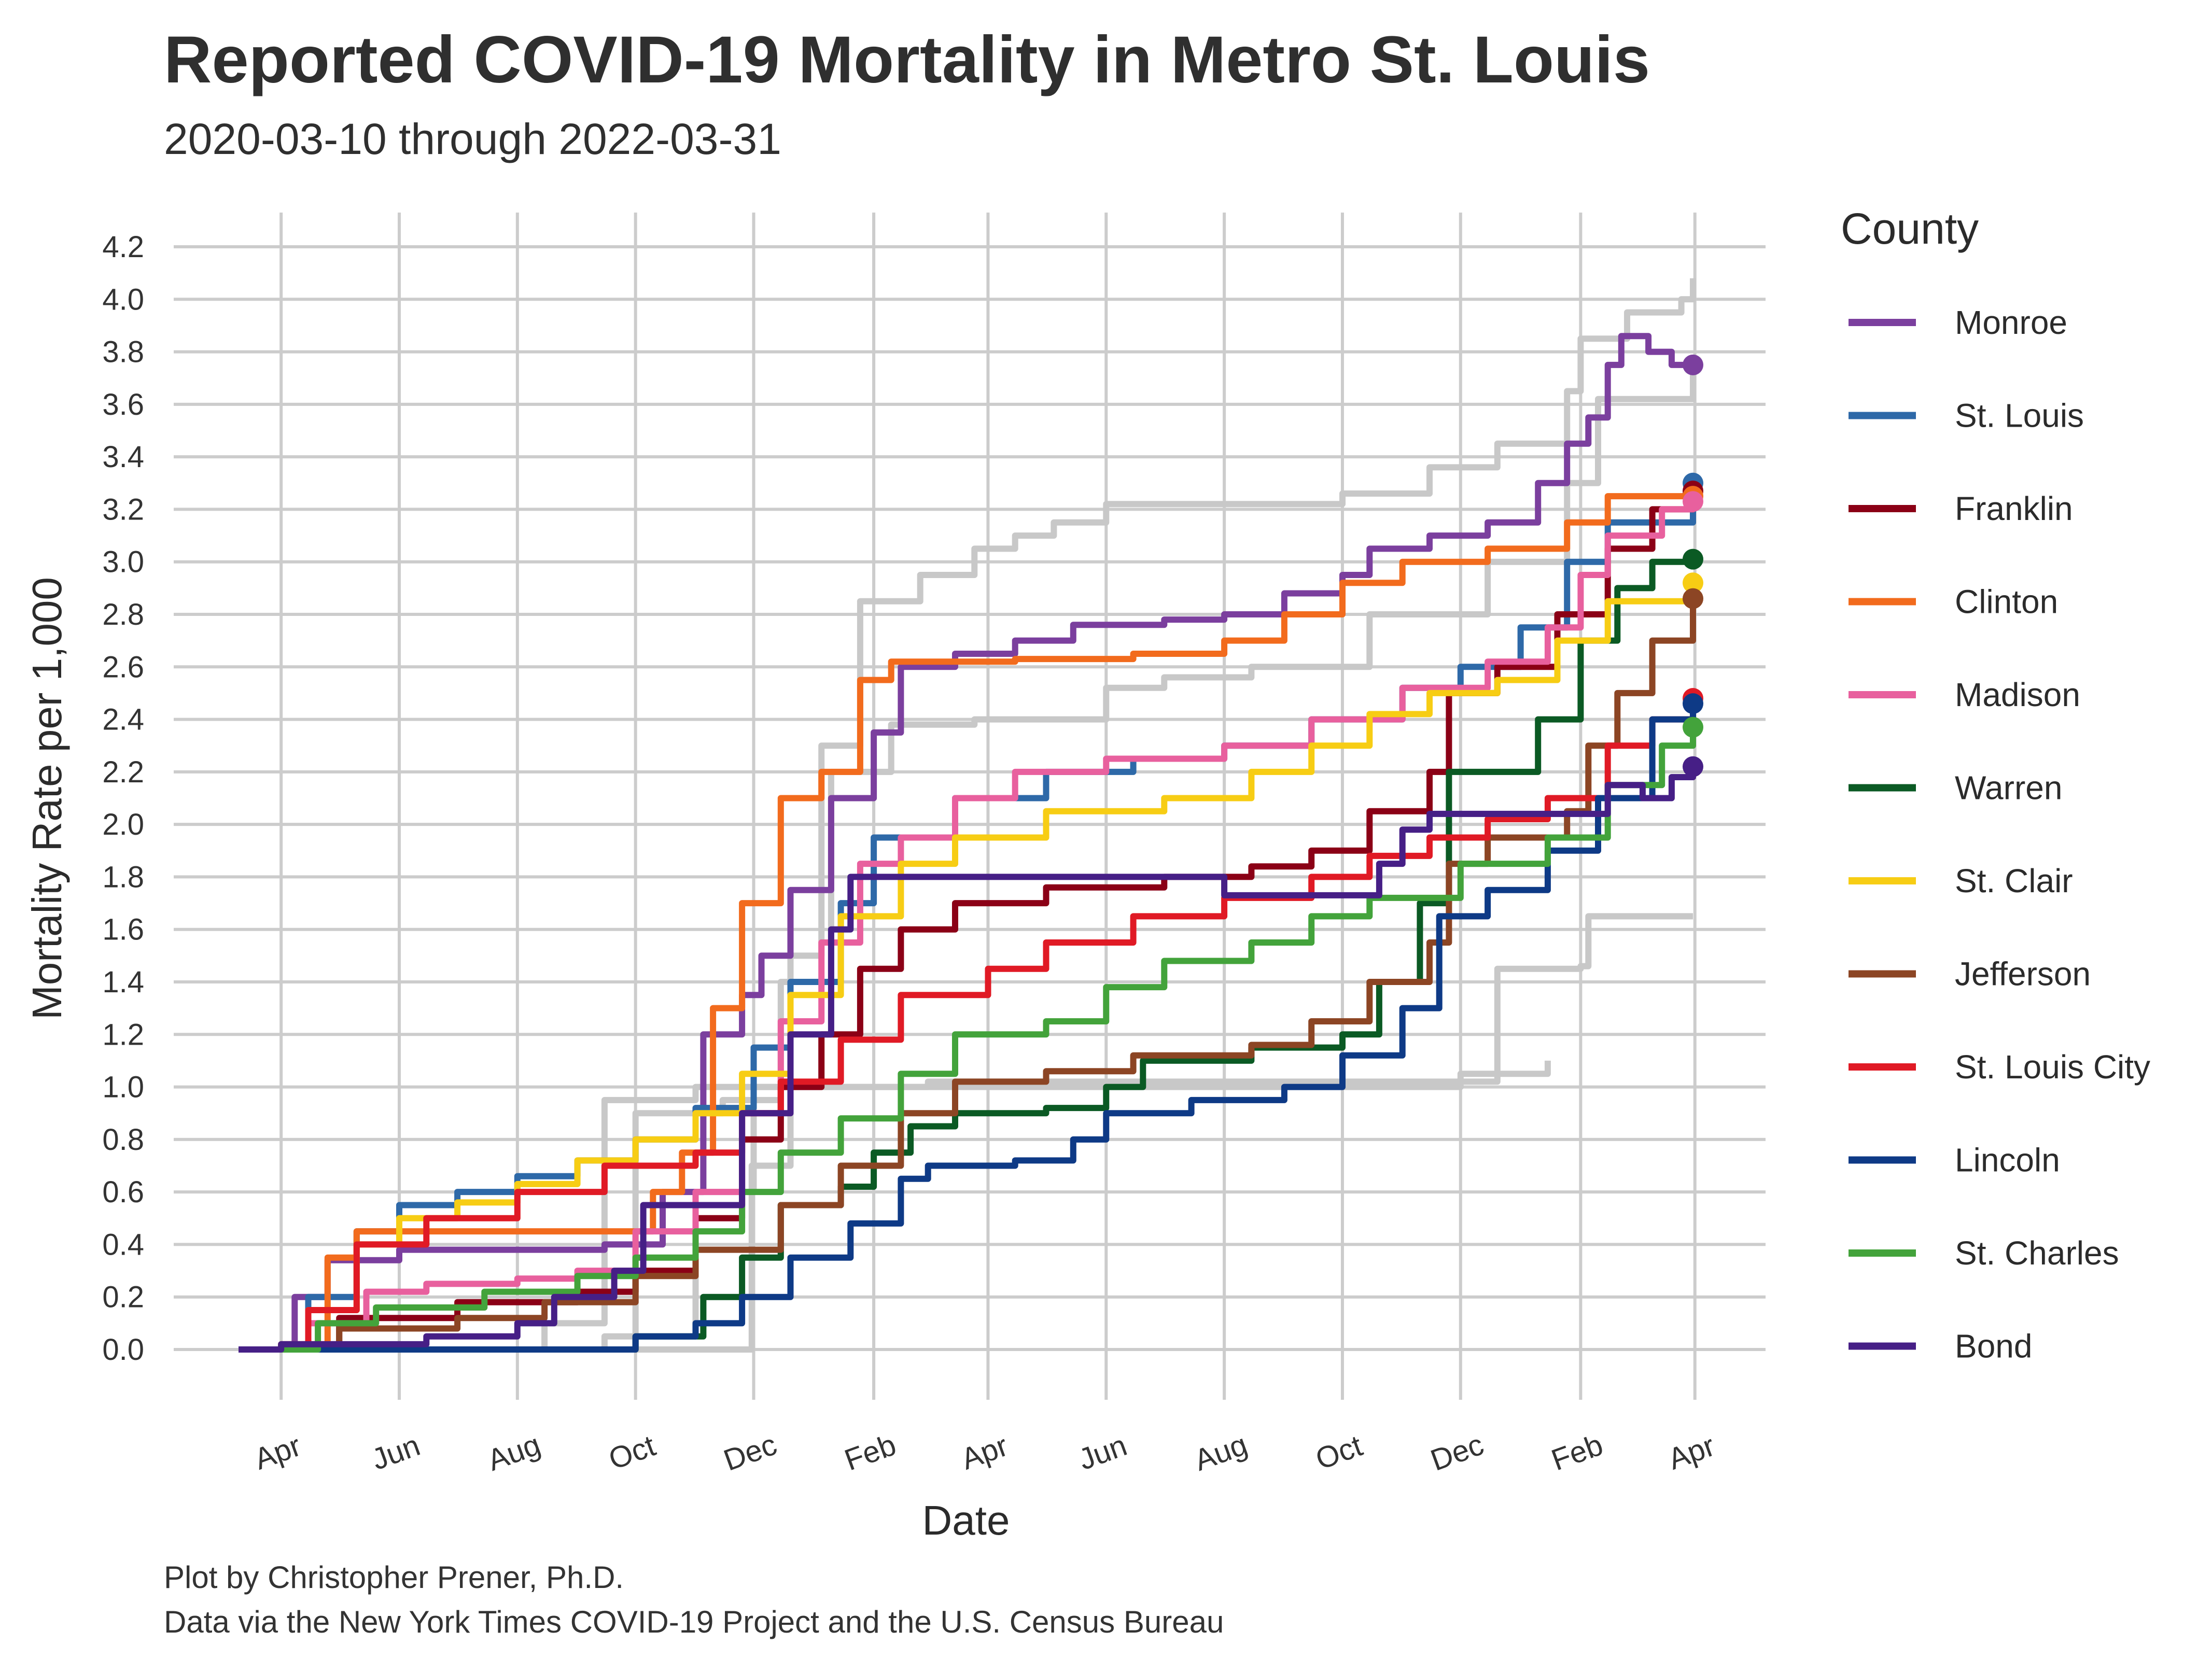 The height and width of the screenshot is (1659, 2212). What do you see at coordinates (1693, 583) in the screenshot?
I see `series-endpoint-st-clair` at bounding box center [1693, 583].